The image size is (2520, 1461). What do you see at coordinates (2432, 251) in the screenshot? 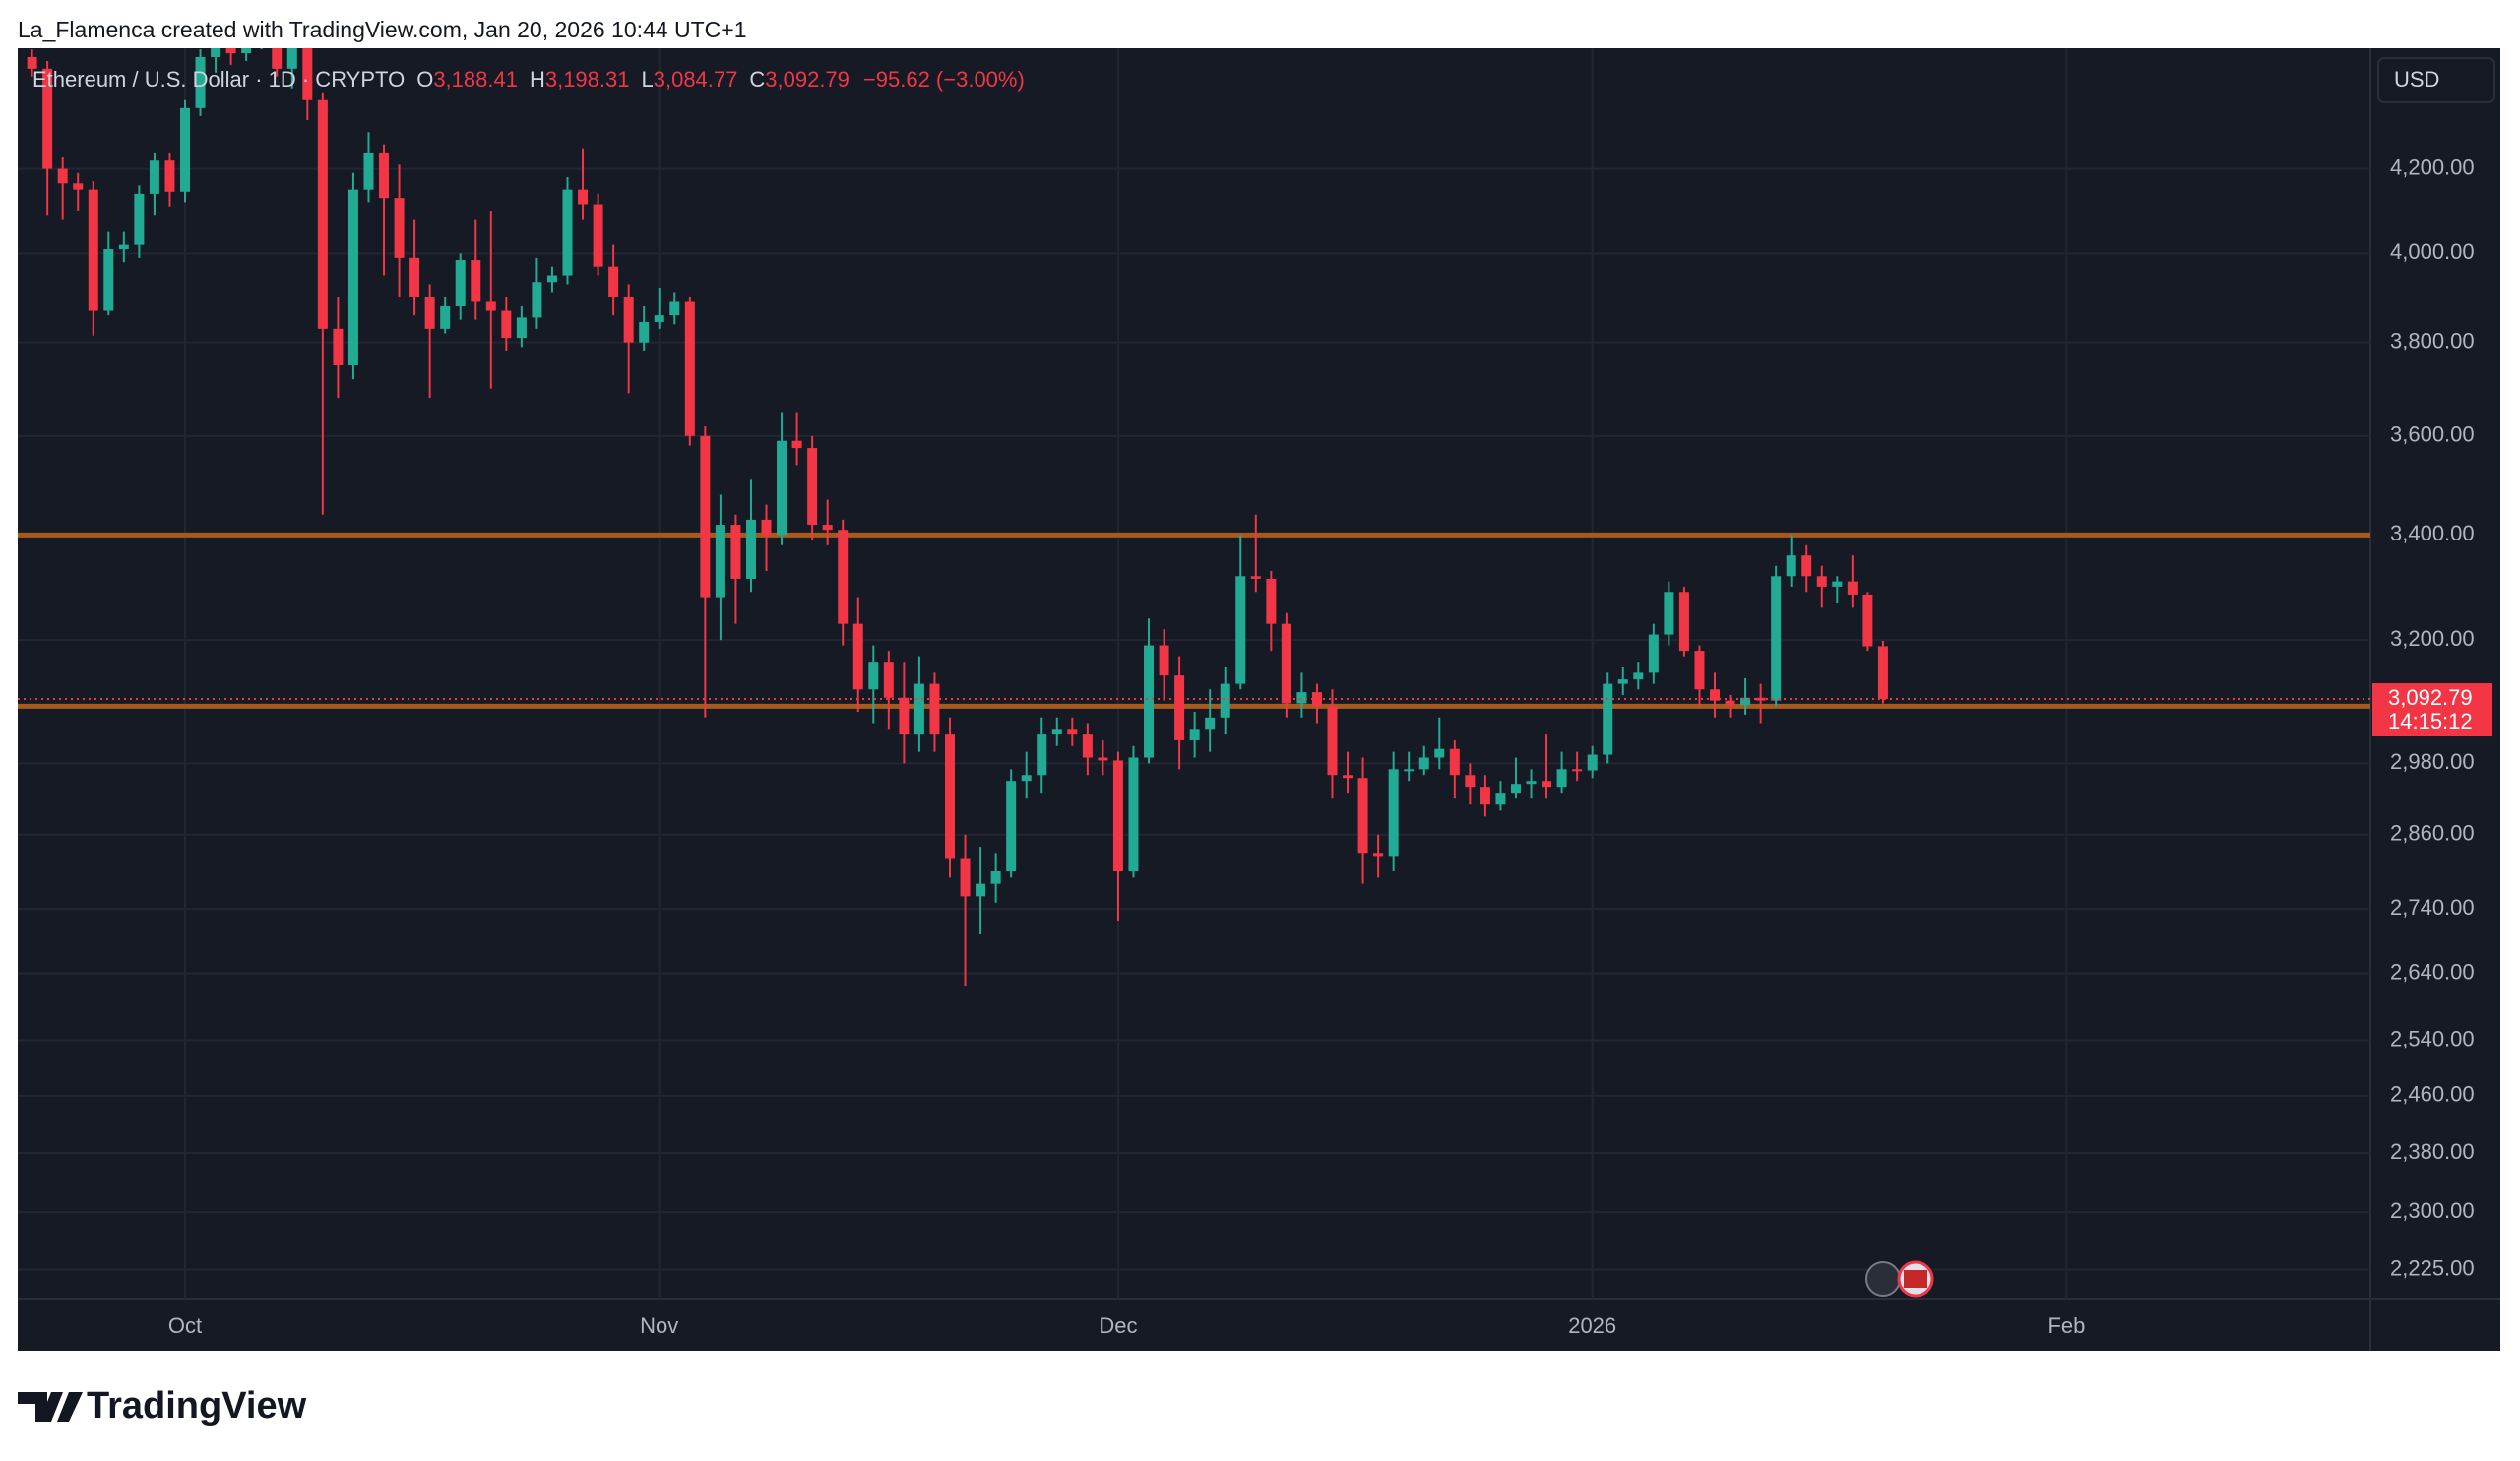
I see `y-tick-label: 4,000.00` at bounding box center [2432, 251].